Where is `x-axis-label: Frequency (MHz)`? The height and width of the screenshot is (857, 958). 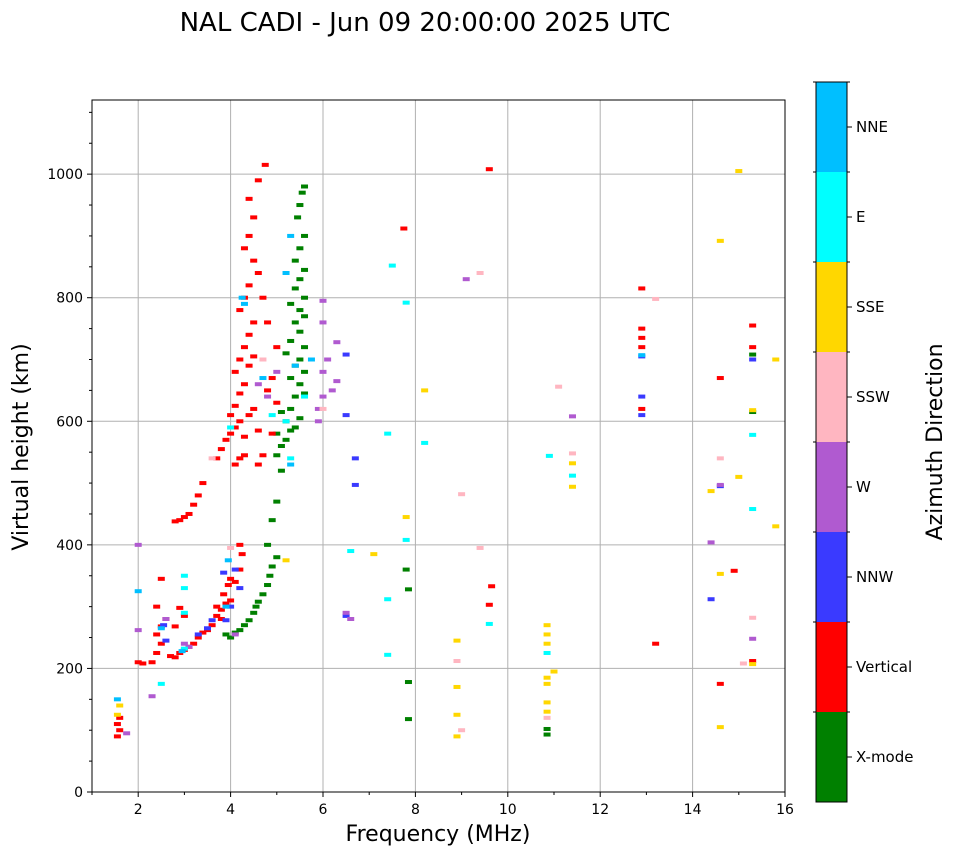 x-axis-label: Frequency (MHz) is located at coordinates (438, 834).